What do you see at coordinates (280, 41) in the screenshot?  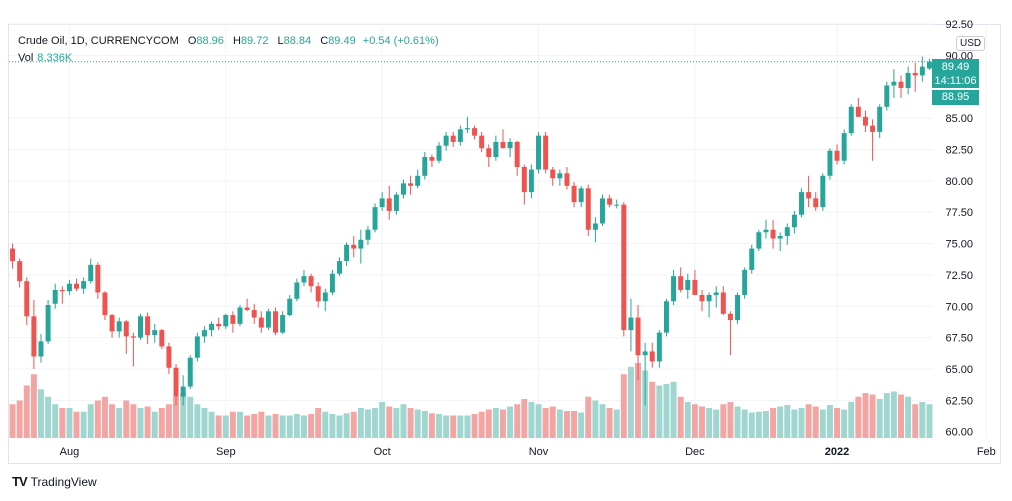 I see `low-label: L` at bounding box center [280, 41].